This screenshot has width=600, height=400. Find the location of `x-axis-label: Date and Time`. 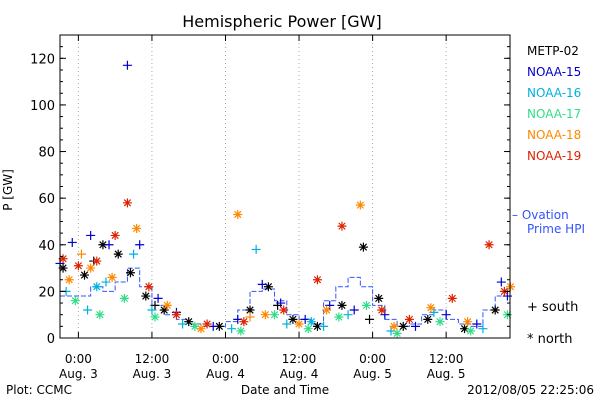

x-axis-label: Date and Time is located at coordinates (285, 390).